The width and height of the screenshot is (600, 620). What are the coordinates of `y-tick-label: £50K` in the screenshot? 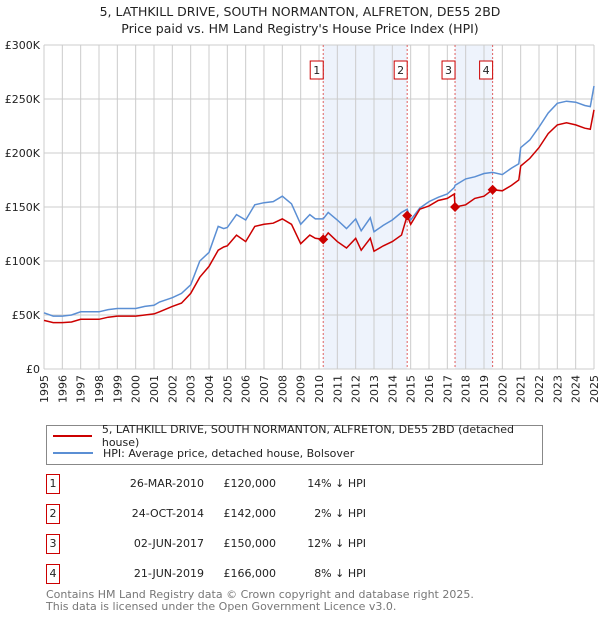 It's located at (26, 315).